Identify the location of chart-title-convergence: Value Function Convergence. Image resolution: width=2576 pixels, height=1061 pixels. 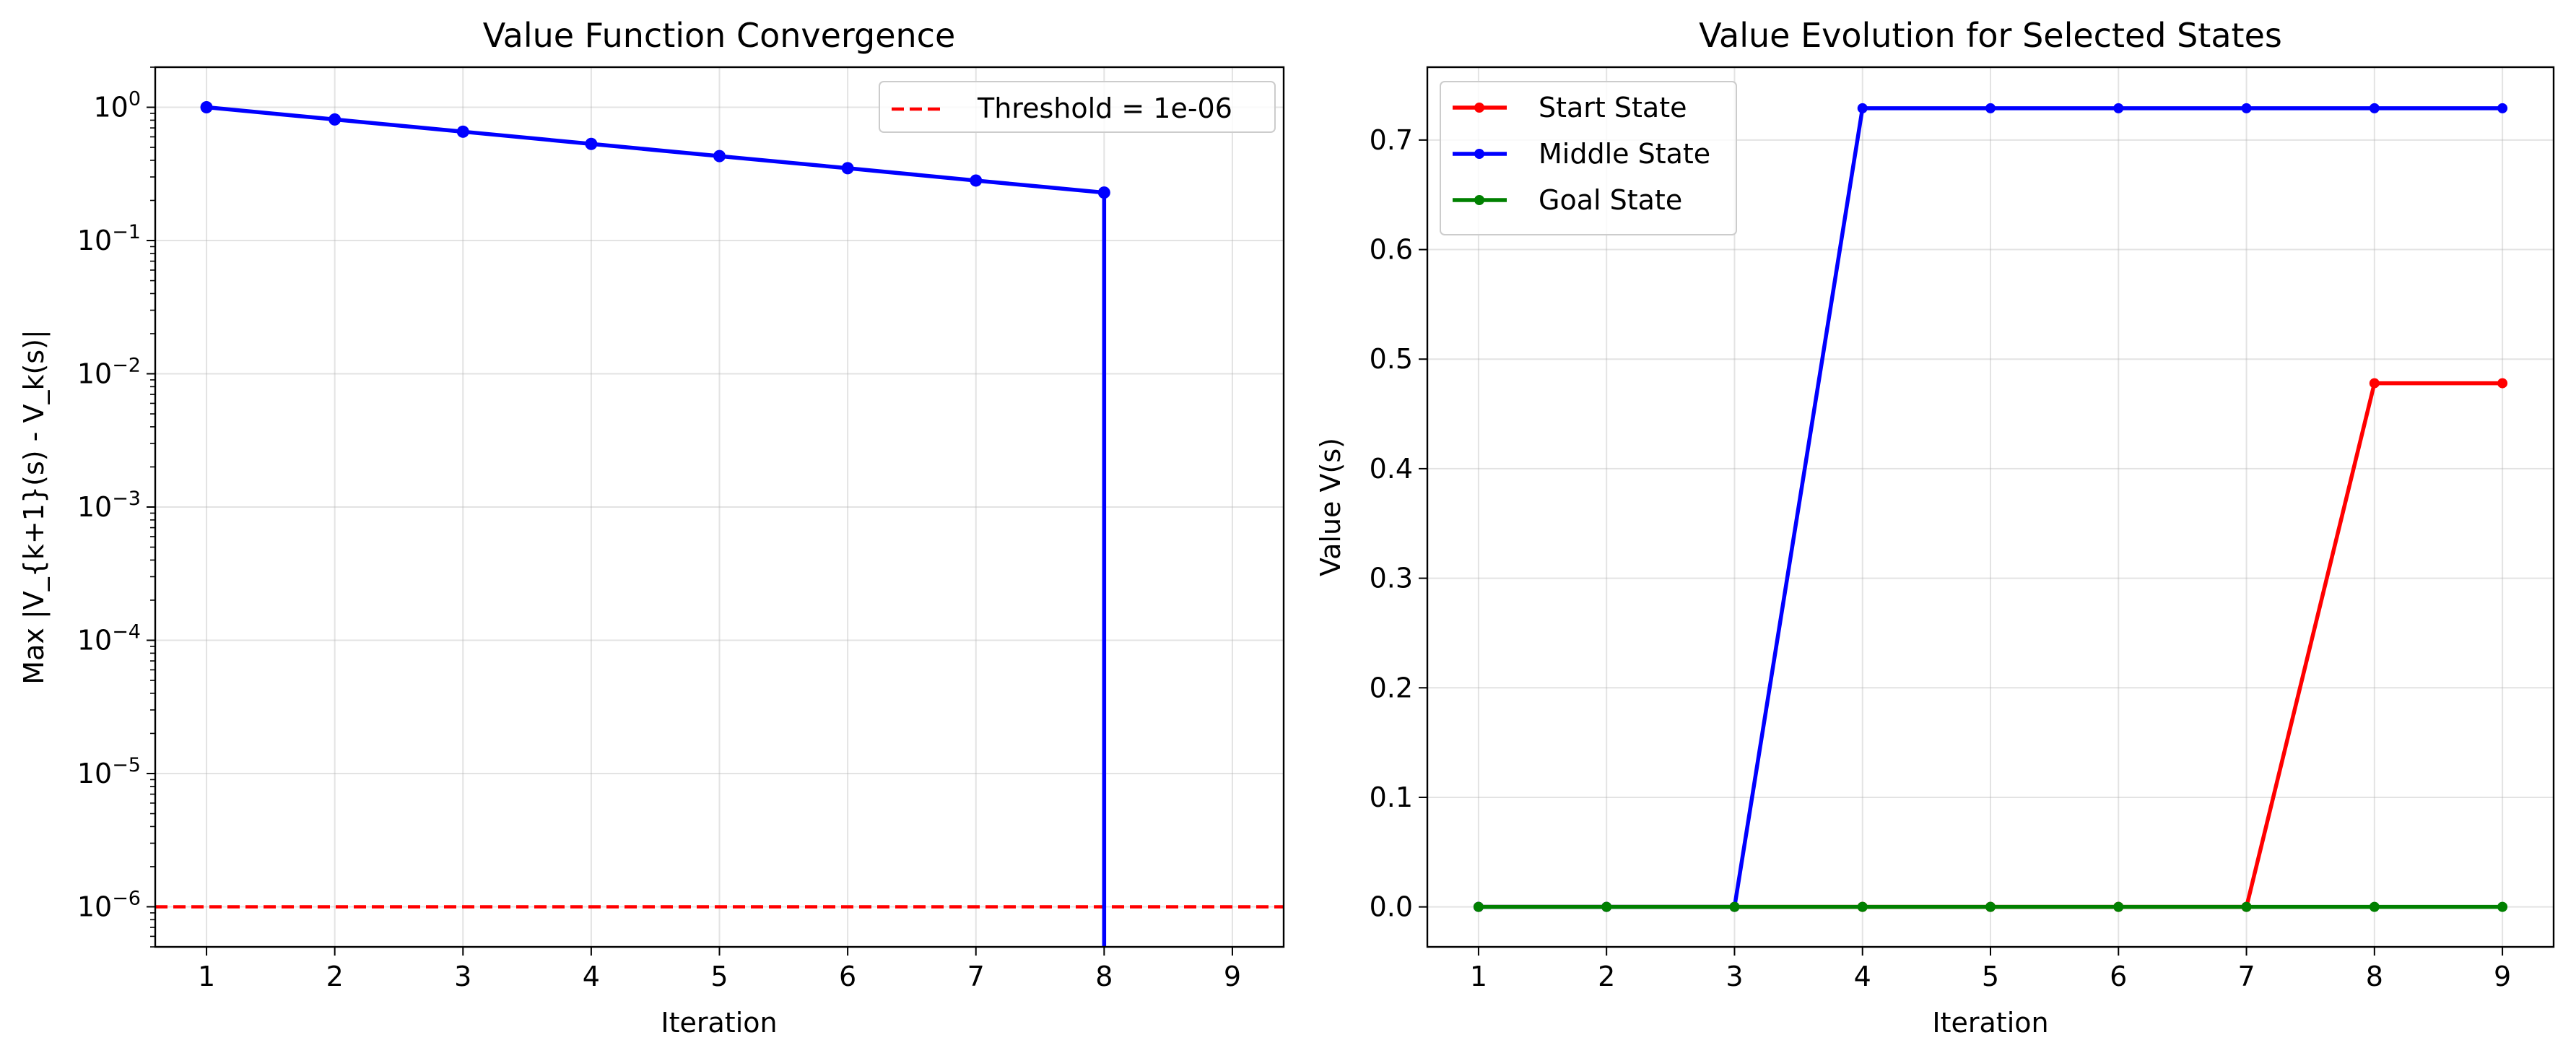
(719, 35).